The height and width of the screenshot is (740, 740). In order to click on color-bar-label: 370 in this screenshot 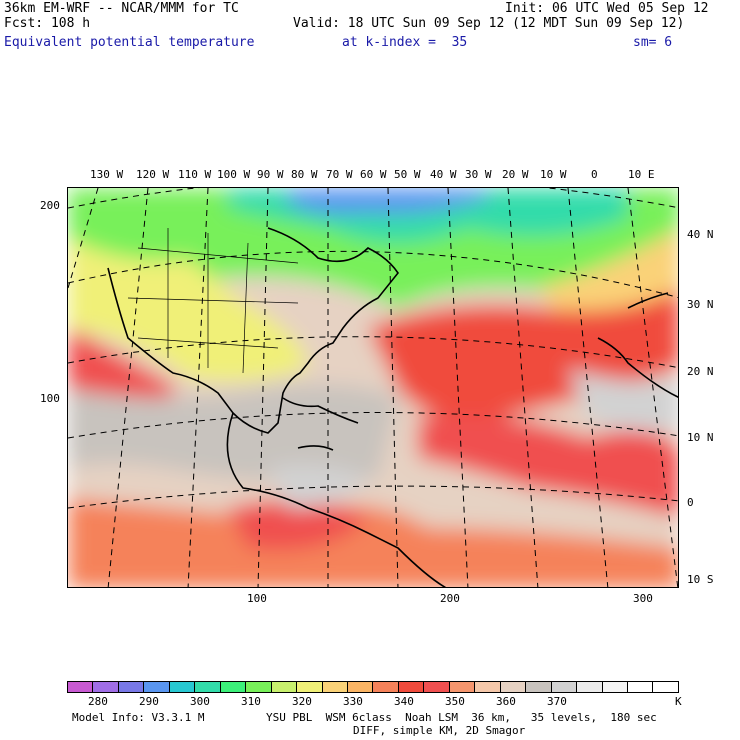, I will do `click(557, 701)`.